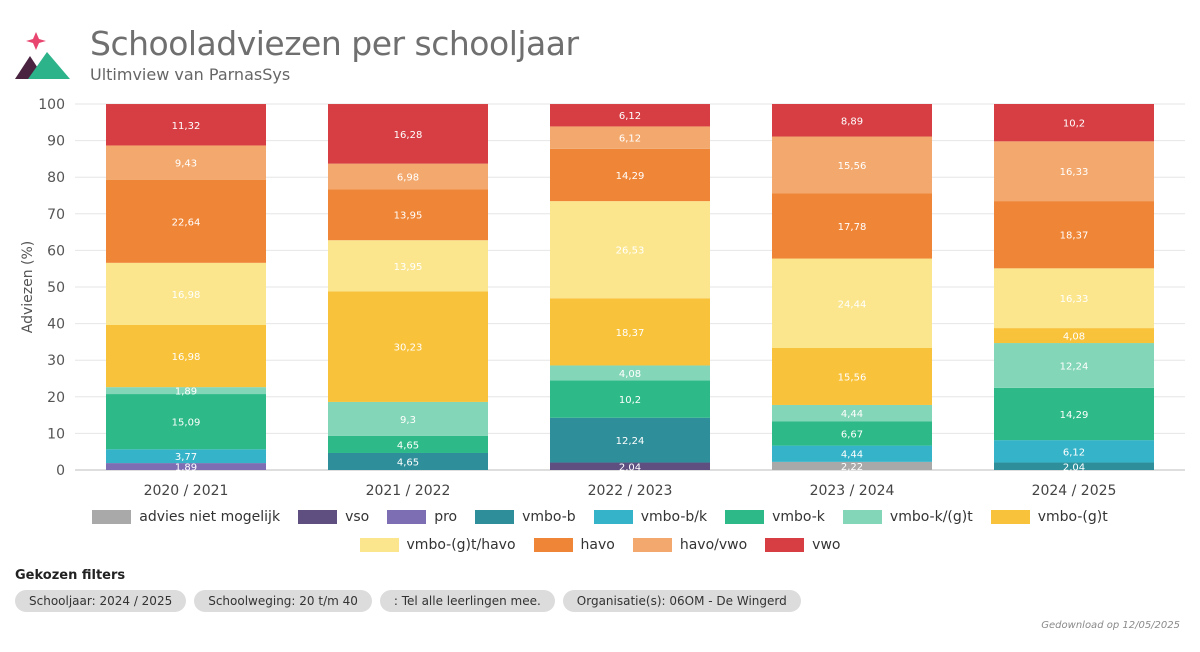  Describe the element at coordinates (283, 601) in the screenshot. I see `filter-chip-schoolweging: Schoolweging: 20 t/m 40` at that location.